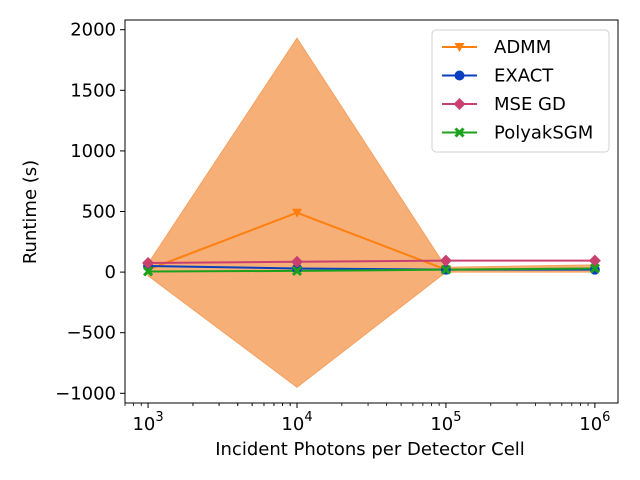 The image size is (640, 480). Describe the element at coordinates (459, 132) in the screenshot. I see `legend-marker-polyaksgm` at that location.